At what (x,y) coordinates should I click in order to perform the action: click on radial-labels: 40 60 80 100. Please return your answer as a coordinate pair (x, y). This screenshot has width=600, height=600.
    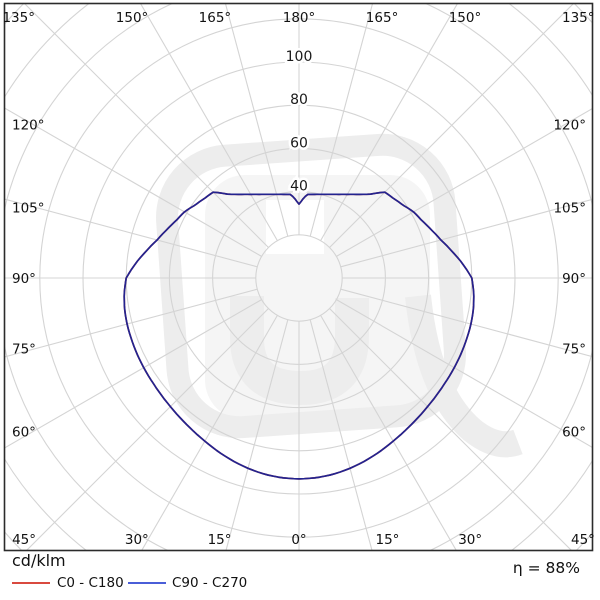
    Looking at the image, I should click on (299, 122).